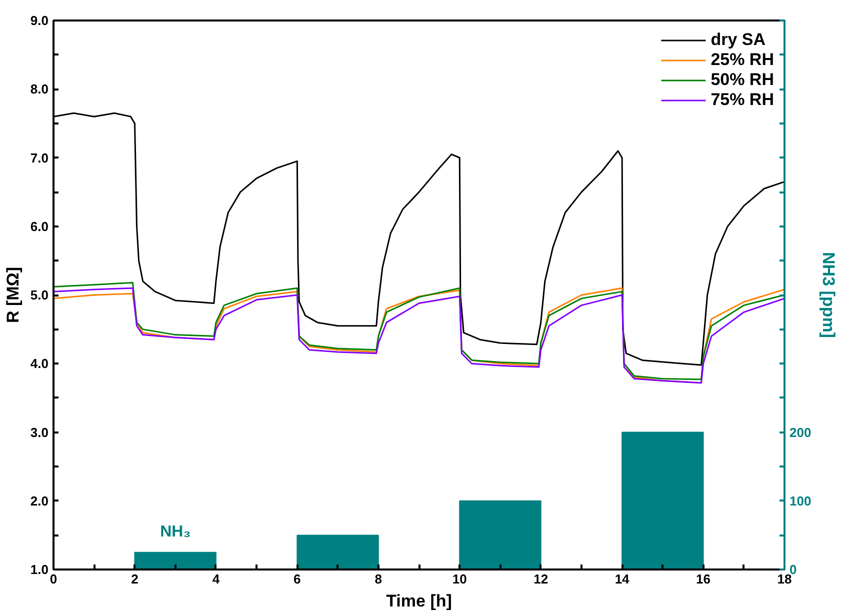  Describe the element at coordinates (793, 569) in the screenshot. I see `y2-tick-label: 0` at that location.